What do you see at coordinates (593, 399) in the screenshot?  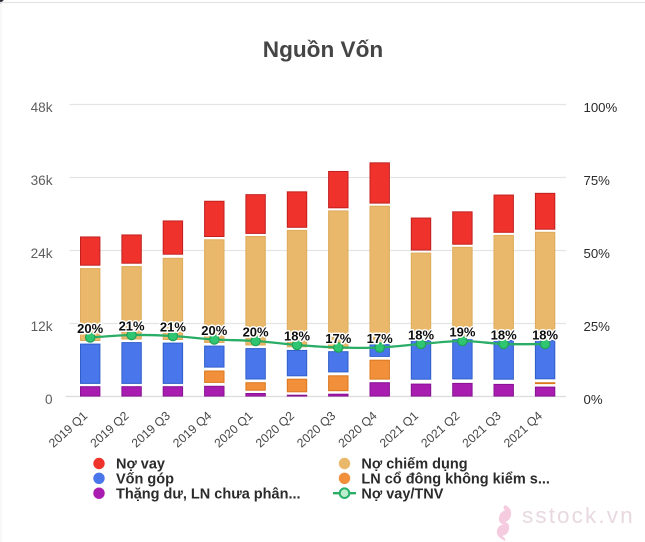 I see `svg-text: 0%` at bounding box center [593, 399].